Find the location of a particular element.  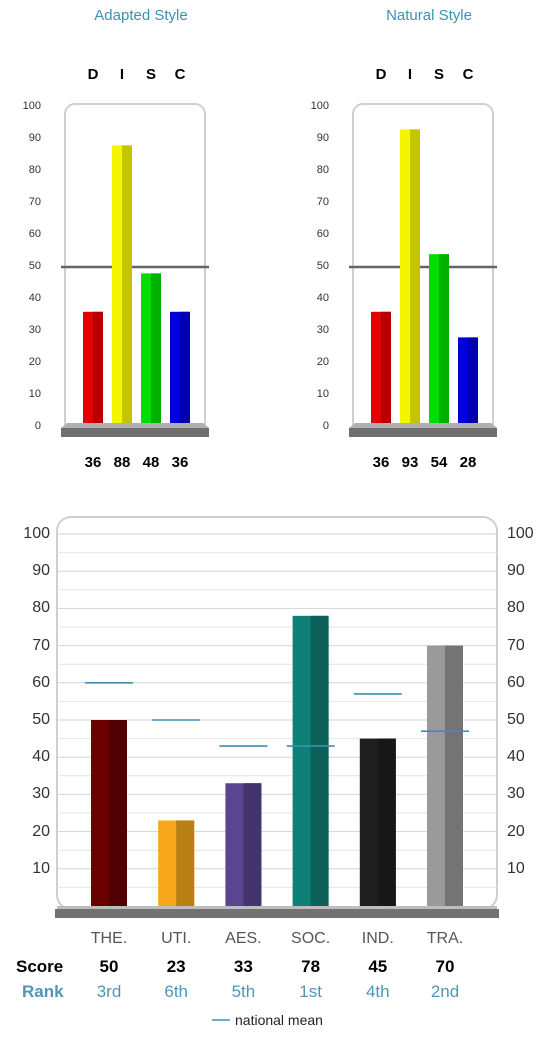

y-tick-label-right: 20 is located at coordinates (516, 831).